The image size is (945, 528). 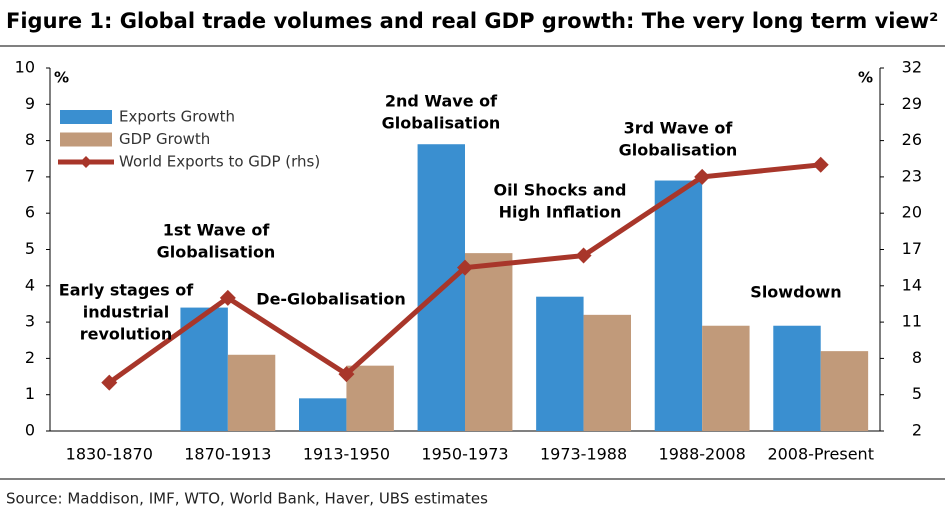 What do you see at coordinates (30, 139) in the screenshot?
I see `y-tick-label: 8` at bounding box center [30, 139].